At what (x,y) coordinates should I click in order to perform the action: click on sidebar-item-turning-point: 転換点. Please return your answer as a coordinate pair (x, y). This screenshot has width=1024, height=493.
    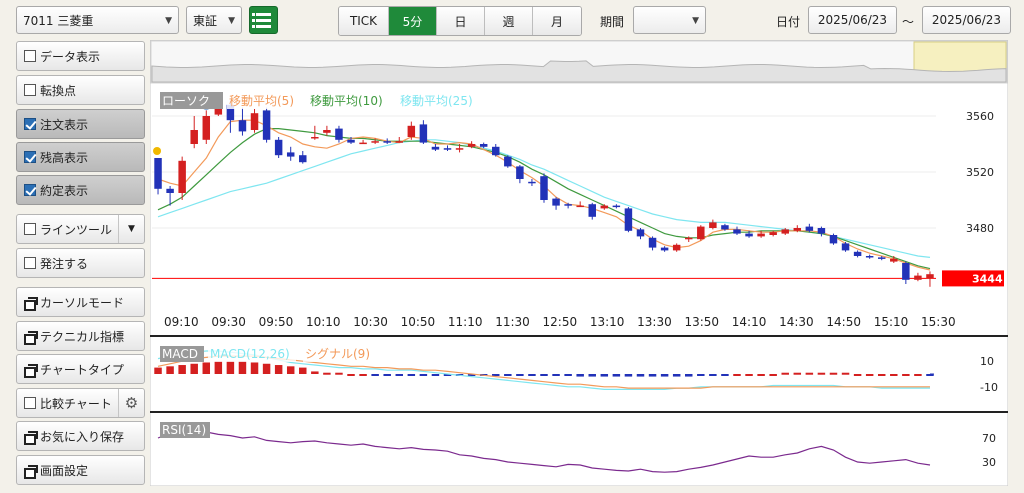
    Looking at the image, I should click on (80, 90).